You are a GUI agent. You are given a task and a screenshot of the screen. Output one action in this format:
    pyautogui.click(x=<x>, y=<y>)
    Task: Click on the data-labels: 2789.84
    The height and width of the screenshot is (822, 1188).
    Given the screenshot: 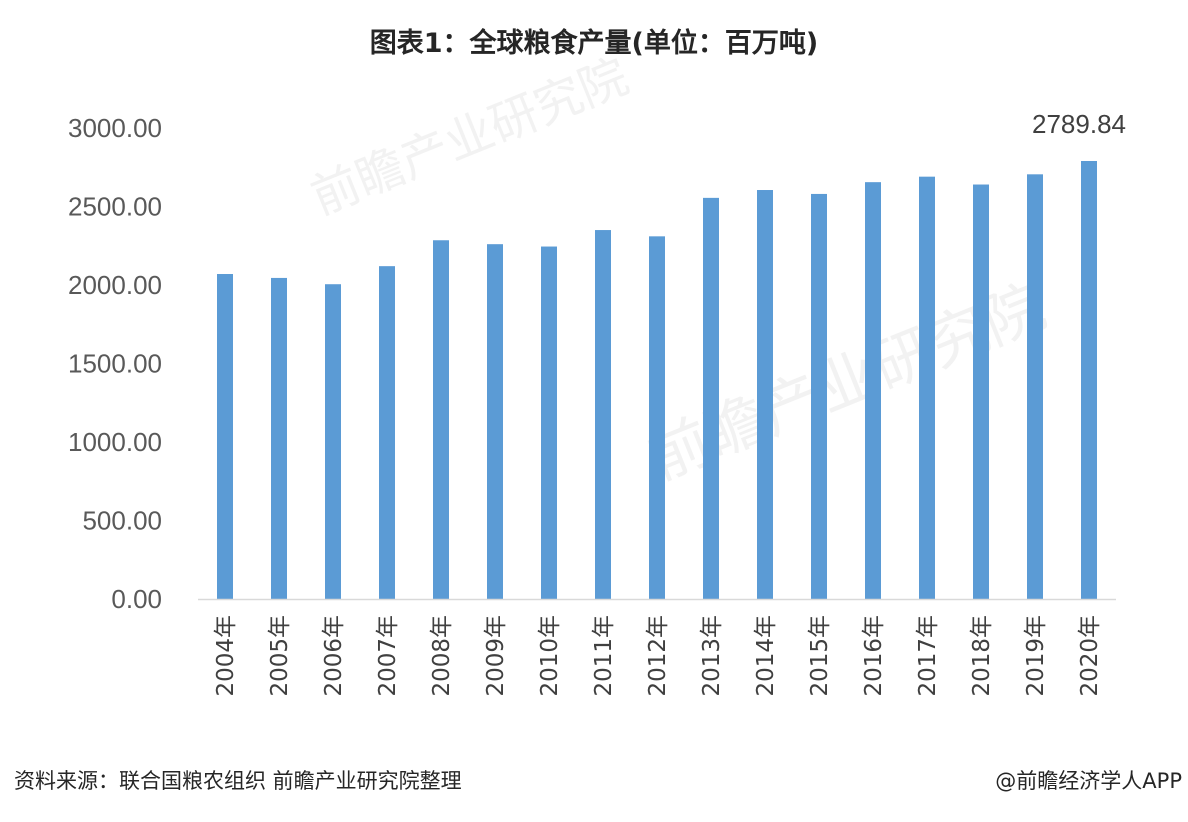 What is the action you would take?
    pyautogui.click(x=1079, y=124)
    